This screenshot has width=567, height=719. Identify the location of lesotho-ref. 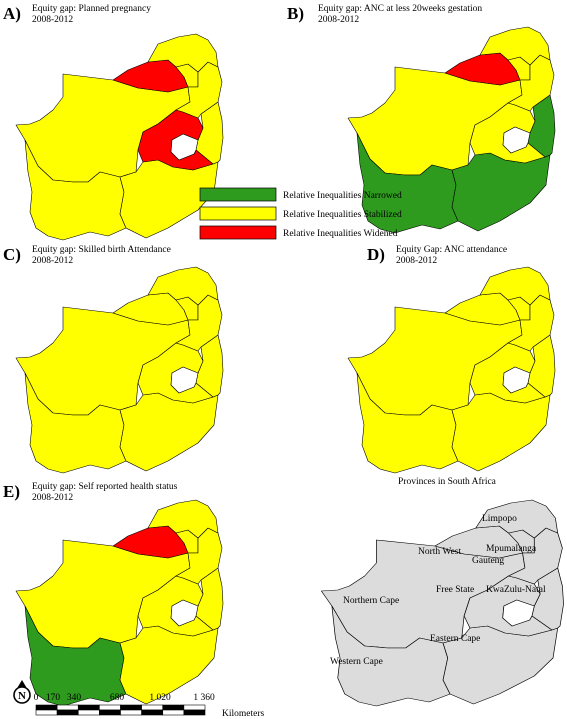
(518, 613).